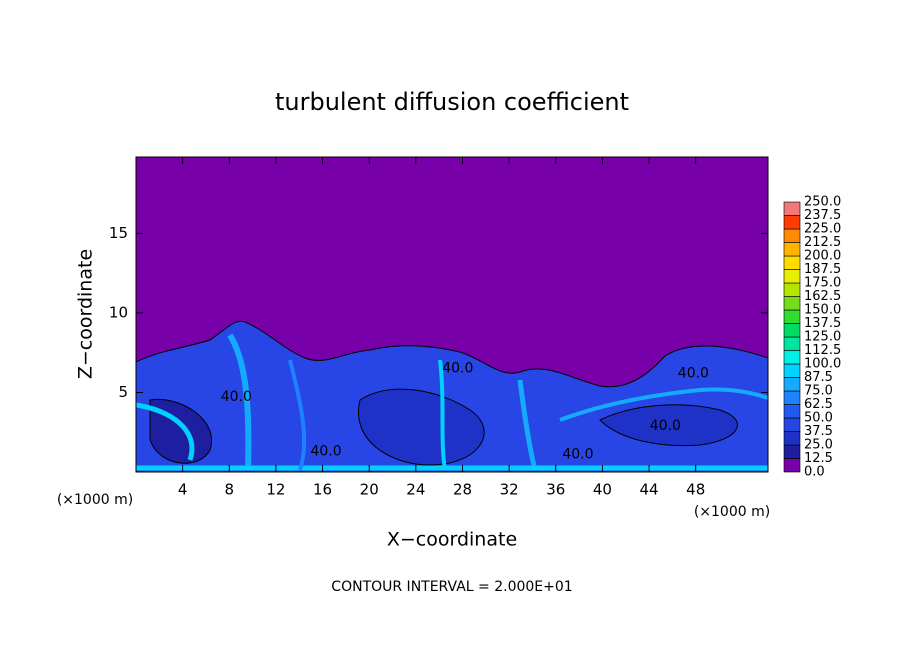 Image resolution: width=904 pixels, height=654 pixels. I want to click on colorbar-label: 50.0, so click(818, 418).